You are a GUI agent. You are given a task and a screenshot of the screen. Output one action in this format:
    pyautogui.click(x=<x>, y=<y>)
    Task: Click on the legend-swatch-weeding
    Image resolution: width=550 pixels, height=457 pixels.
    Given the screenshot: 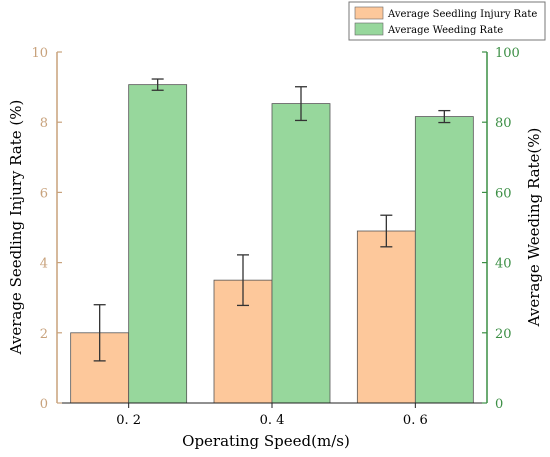 What is the action you would take?
    pyautogui.click(x=369, y=29)
    